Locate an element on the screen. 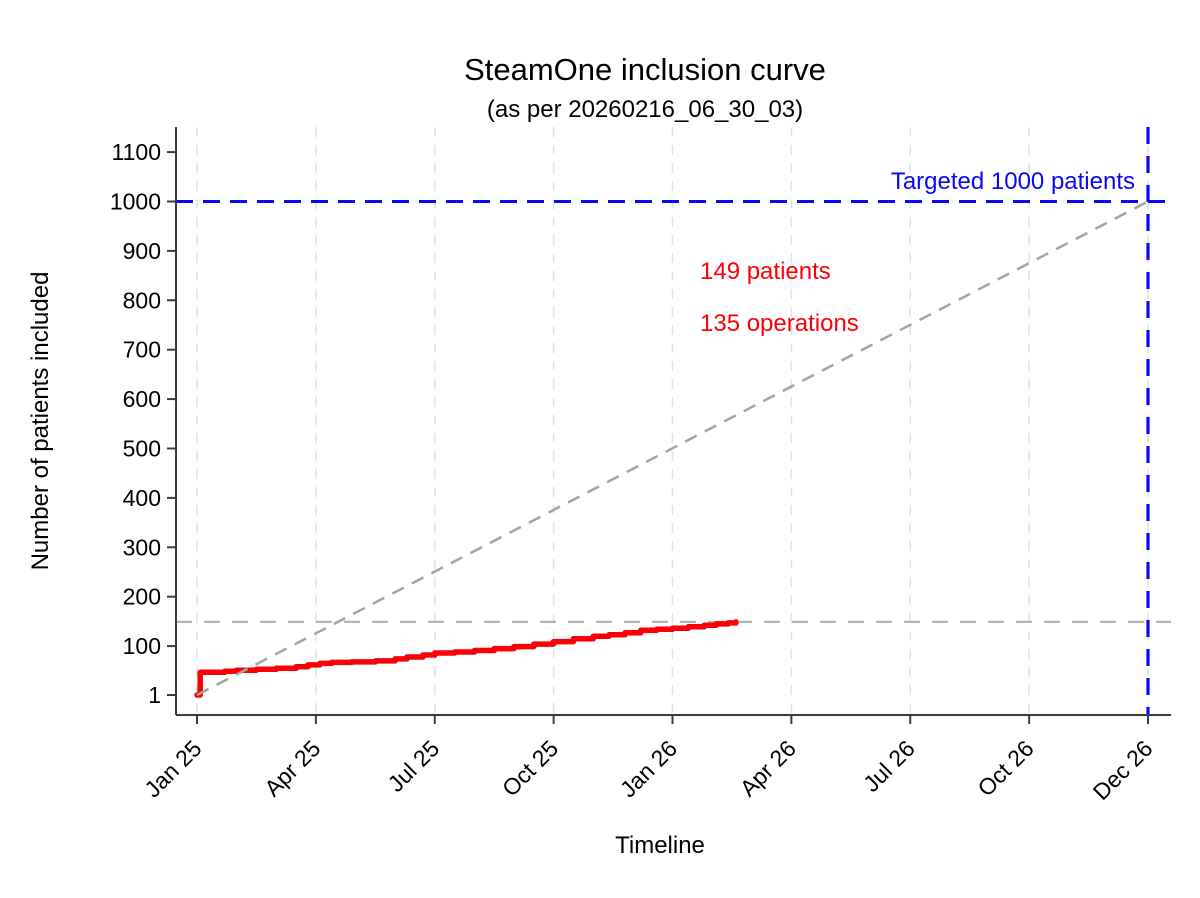  x-tick-label: Jan 25 is located at coordinates (172, 768).